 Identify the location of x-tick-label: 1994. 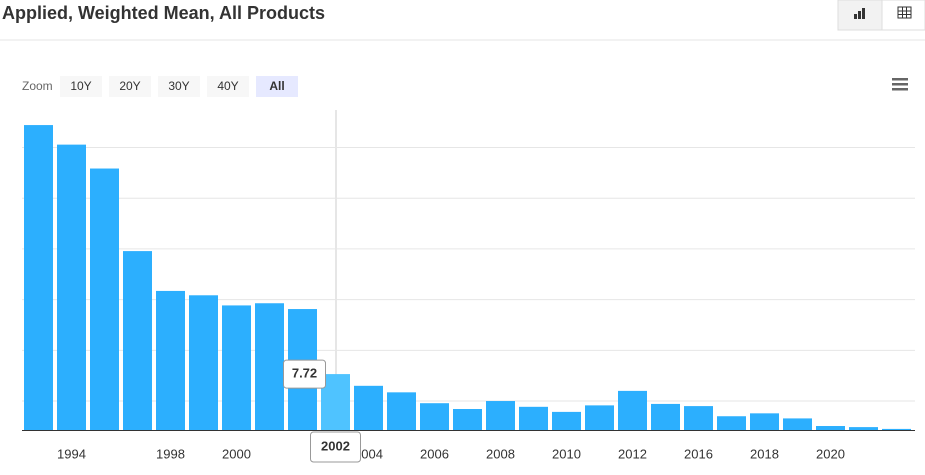
(71, 453).